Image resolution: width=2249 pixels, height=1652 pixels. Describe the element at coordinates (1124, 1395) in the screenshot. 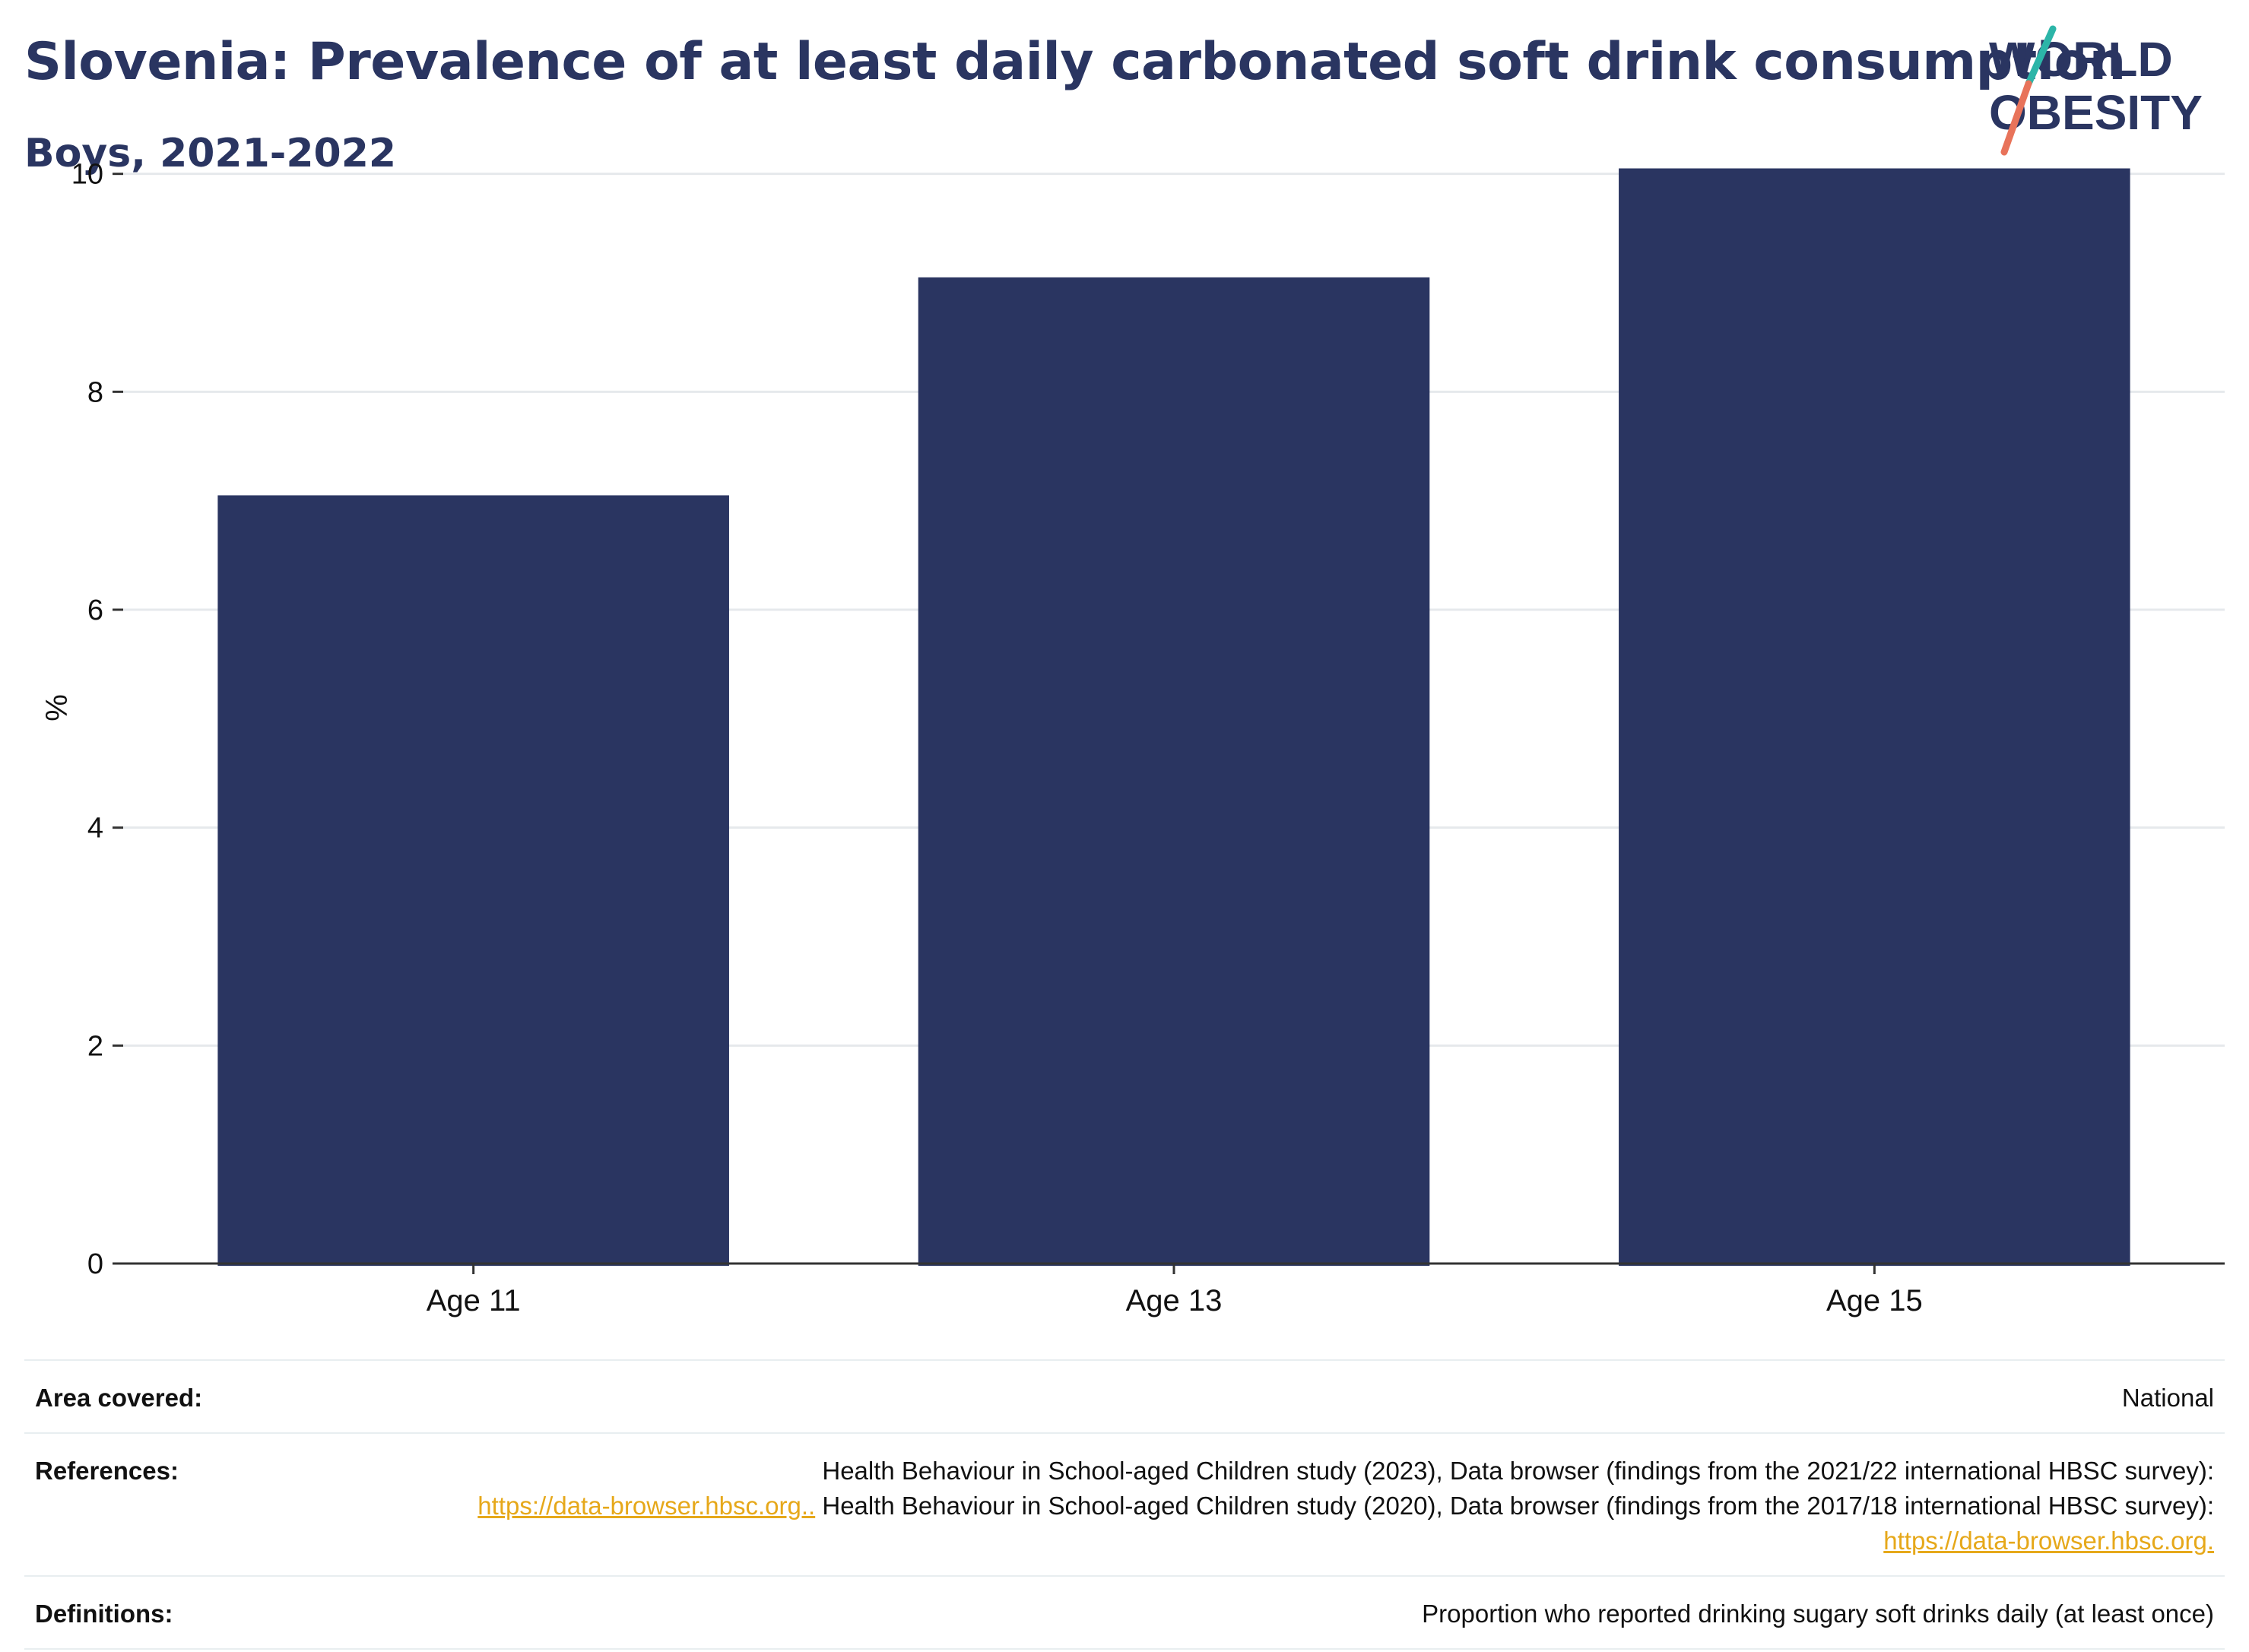

I see `area-covered-row: Area covered: National` at that location.